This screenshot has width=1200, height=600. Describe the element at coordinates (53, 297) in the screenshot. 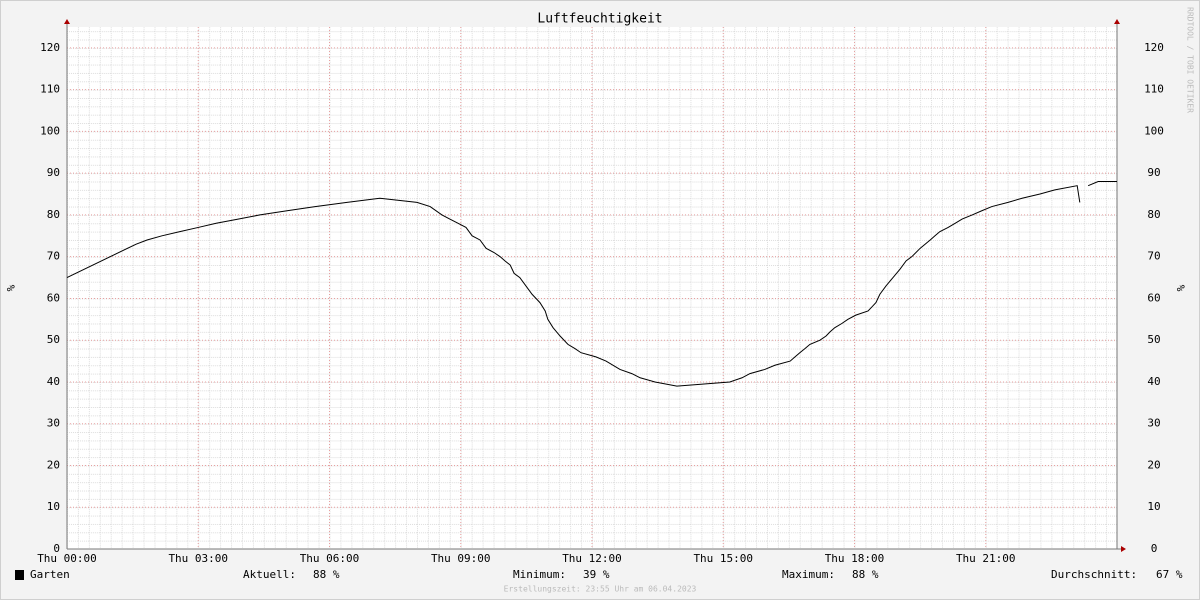

I see `y-tick-label: 60` at that location.